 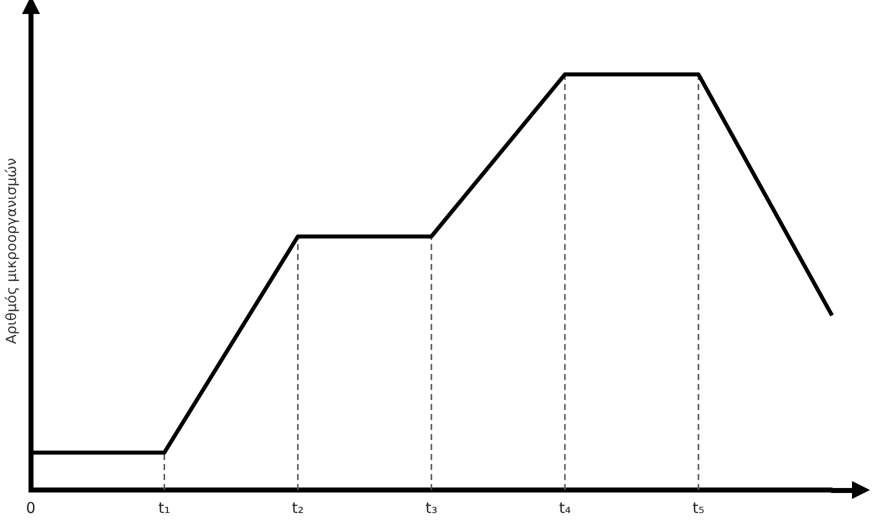 I want to click on x-tick-label: t₃, so click(x=431, y=507).